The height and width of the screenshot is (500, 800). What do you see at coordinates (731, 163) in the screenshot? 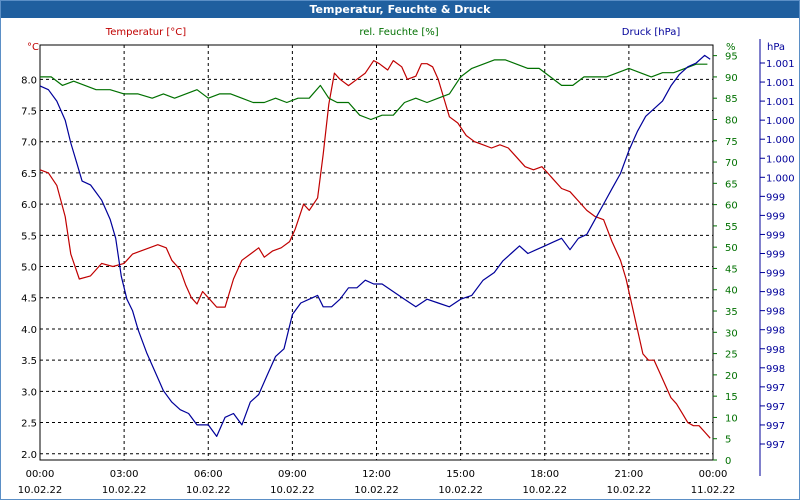
I see `humidity-tick-label: 70` at bounding box center [731, 163].